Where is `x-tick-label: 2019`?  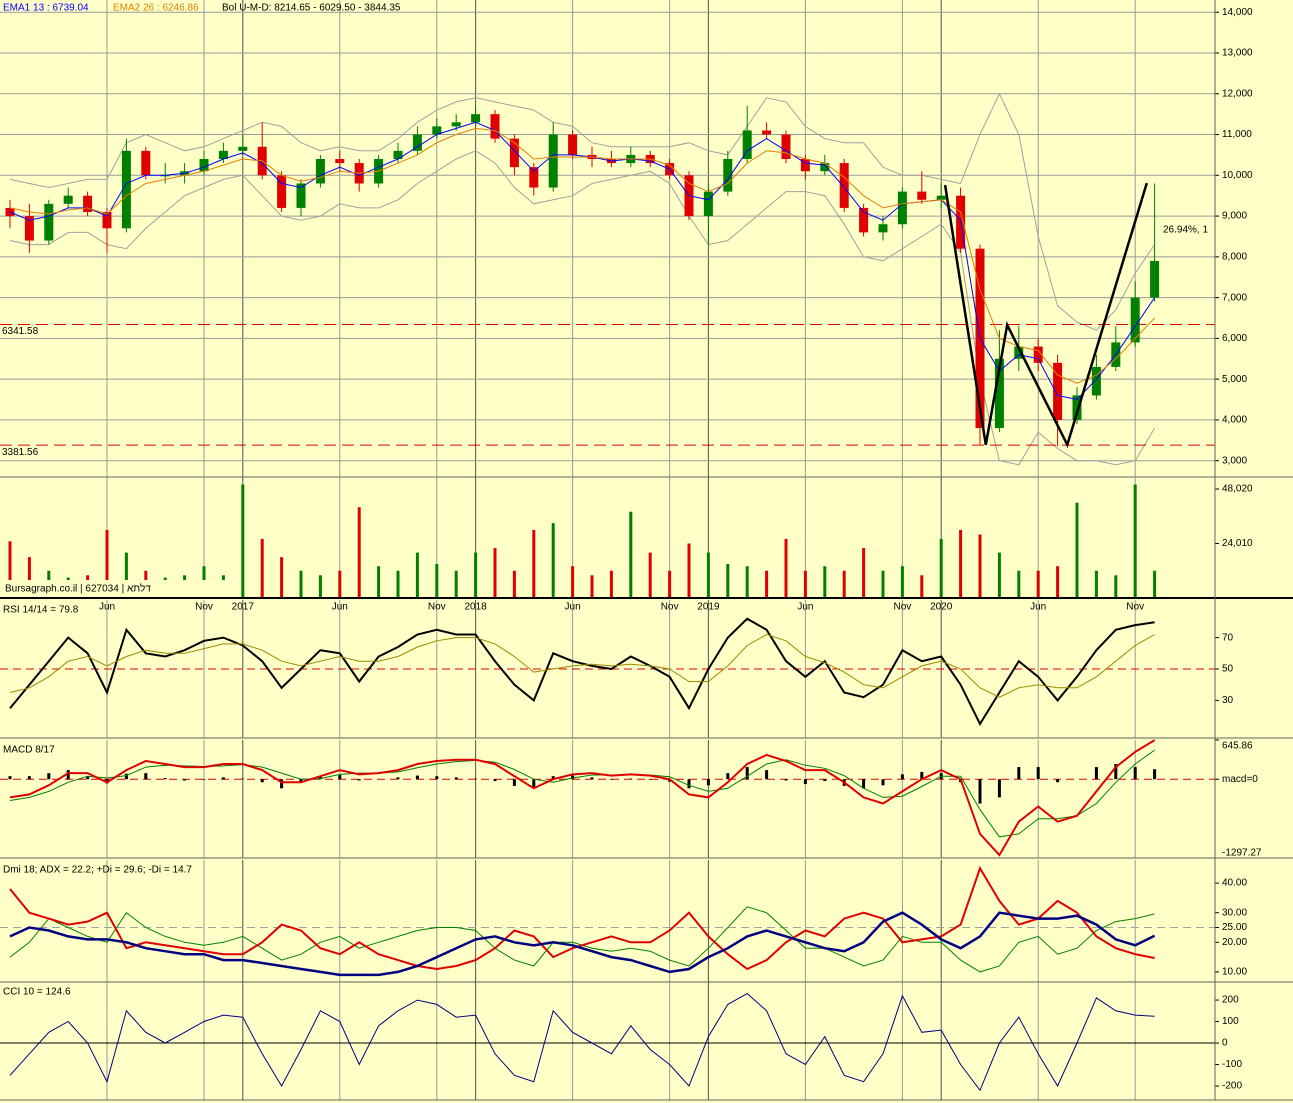 x-tick-label: 2019 is located at coordinates (708, 607).